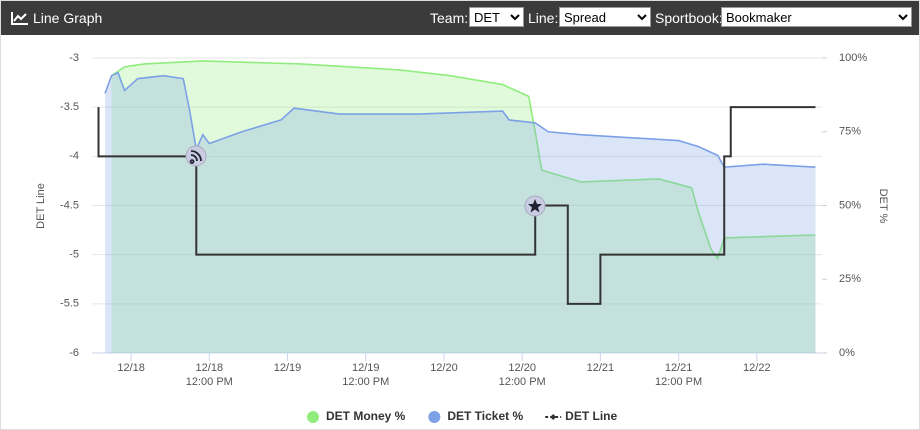 This screenshot has height=430, width=920. What do you see at coordinates (850, 205) in the screenshot?
I see `y2-tick-label: 50%` at bounding box center [850, 205].